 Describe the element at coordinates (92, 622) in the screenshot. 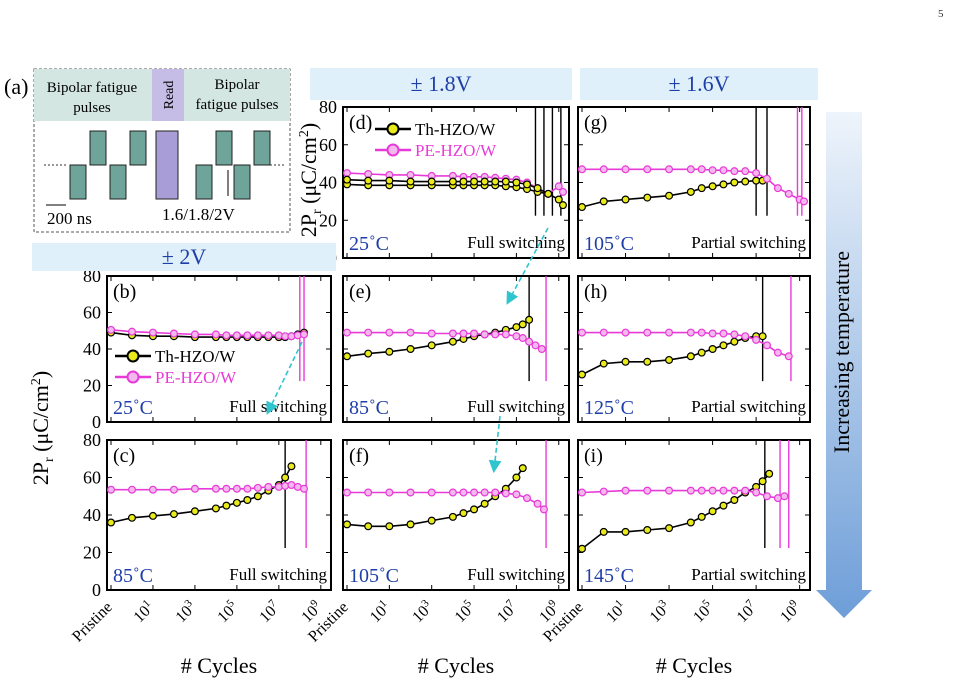

I see `x-tick-label: Pristine` at that location.